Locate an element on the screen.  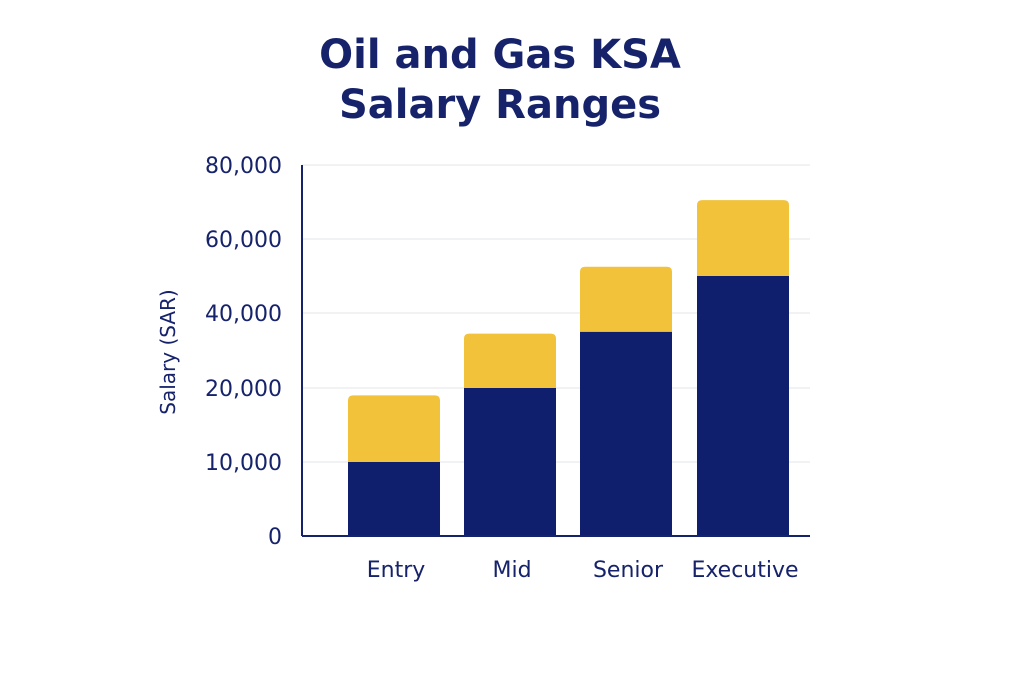
chart-title-line-1: Oil and Gas KSA is located at coordinates (500, 55).